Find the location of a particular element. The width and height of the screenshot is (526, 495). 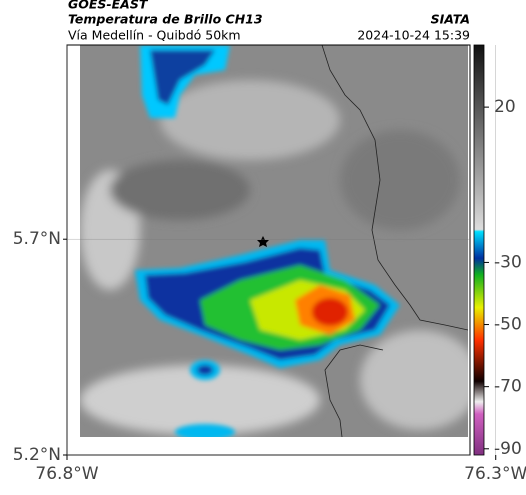

source: GOES-EAST is located at coordinates (108, 6).